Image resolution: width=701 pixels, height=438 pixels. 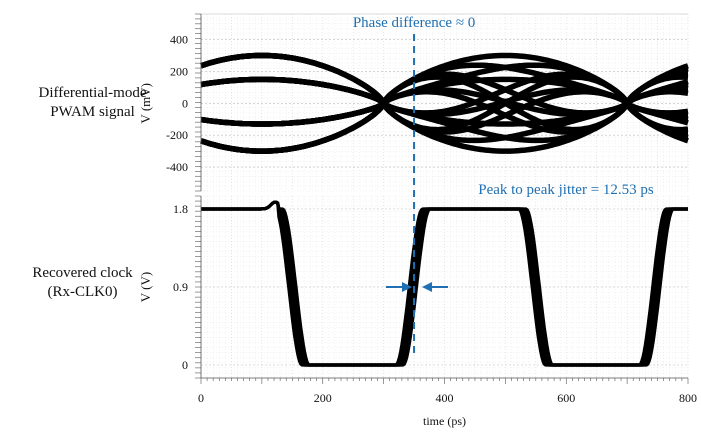 I want to click on top-signal-label: Differential-mode PWAM signal, so click(x=92, y=103).